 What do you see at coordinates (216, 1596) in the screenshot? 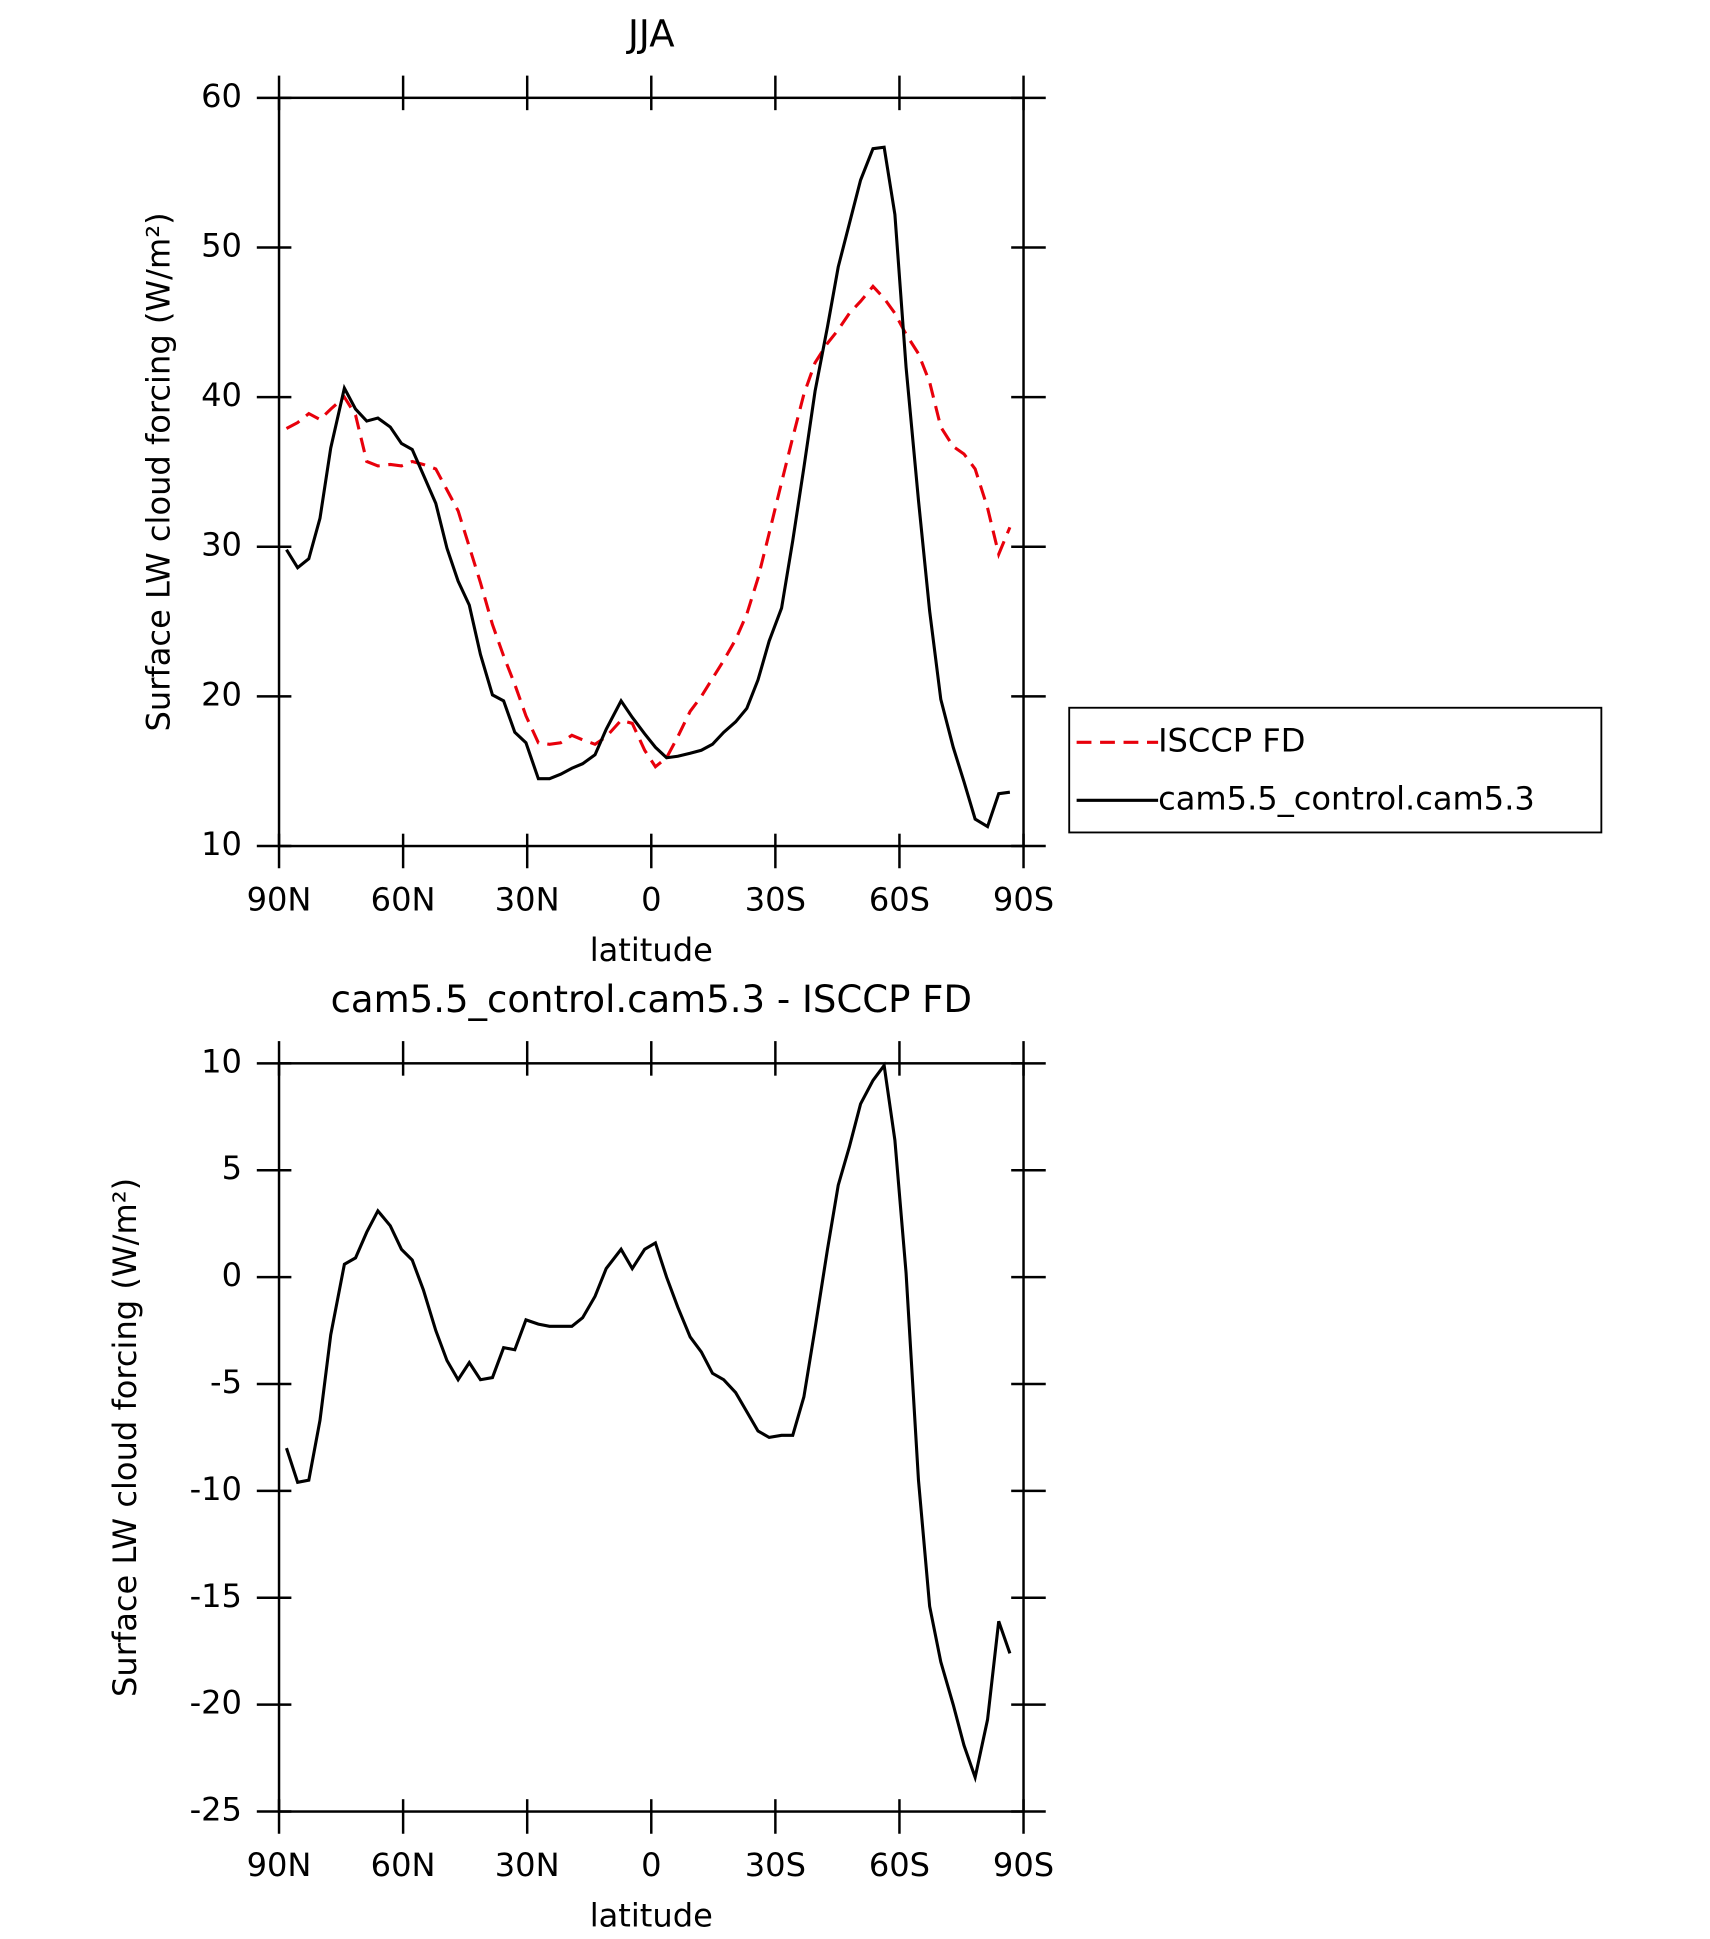
I see `y-tick-label: -15` at bounding box center [216, 1596].